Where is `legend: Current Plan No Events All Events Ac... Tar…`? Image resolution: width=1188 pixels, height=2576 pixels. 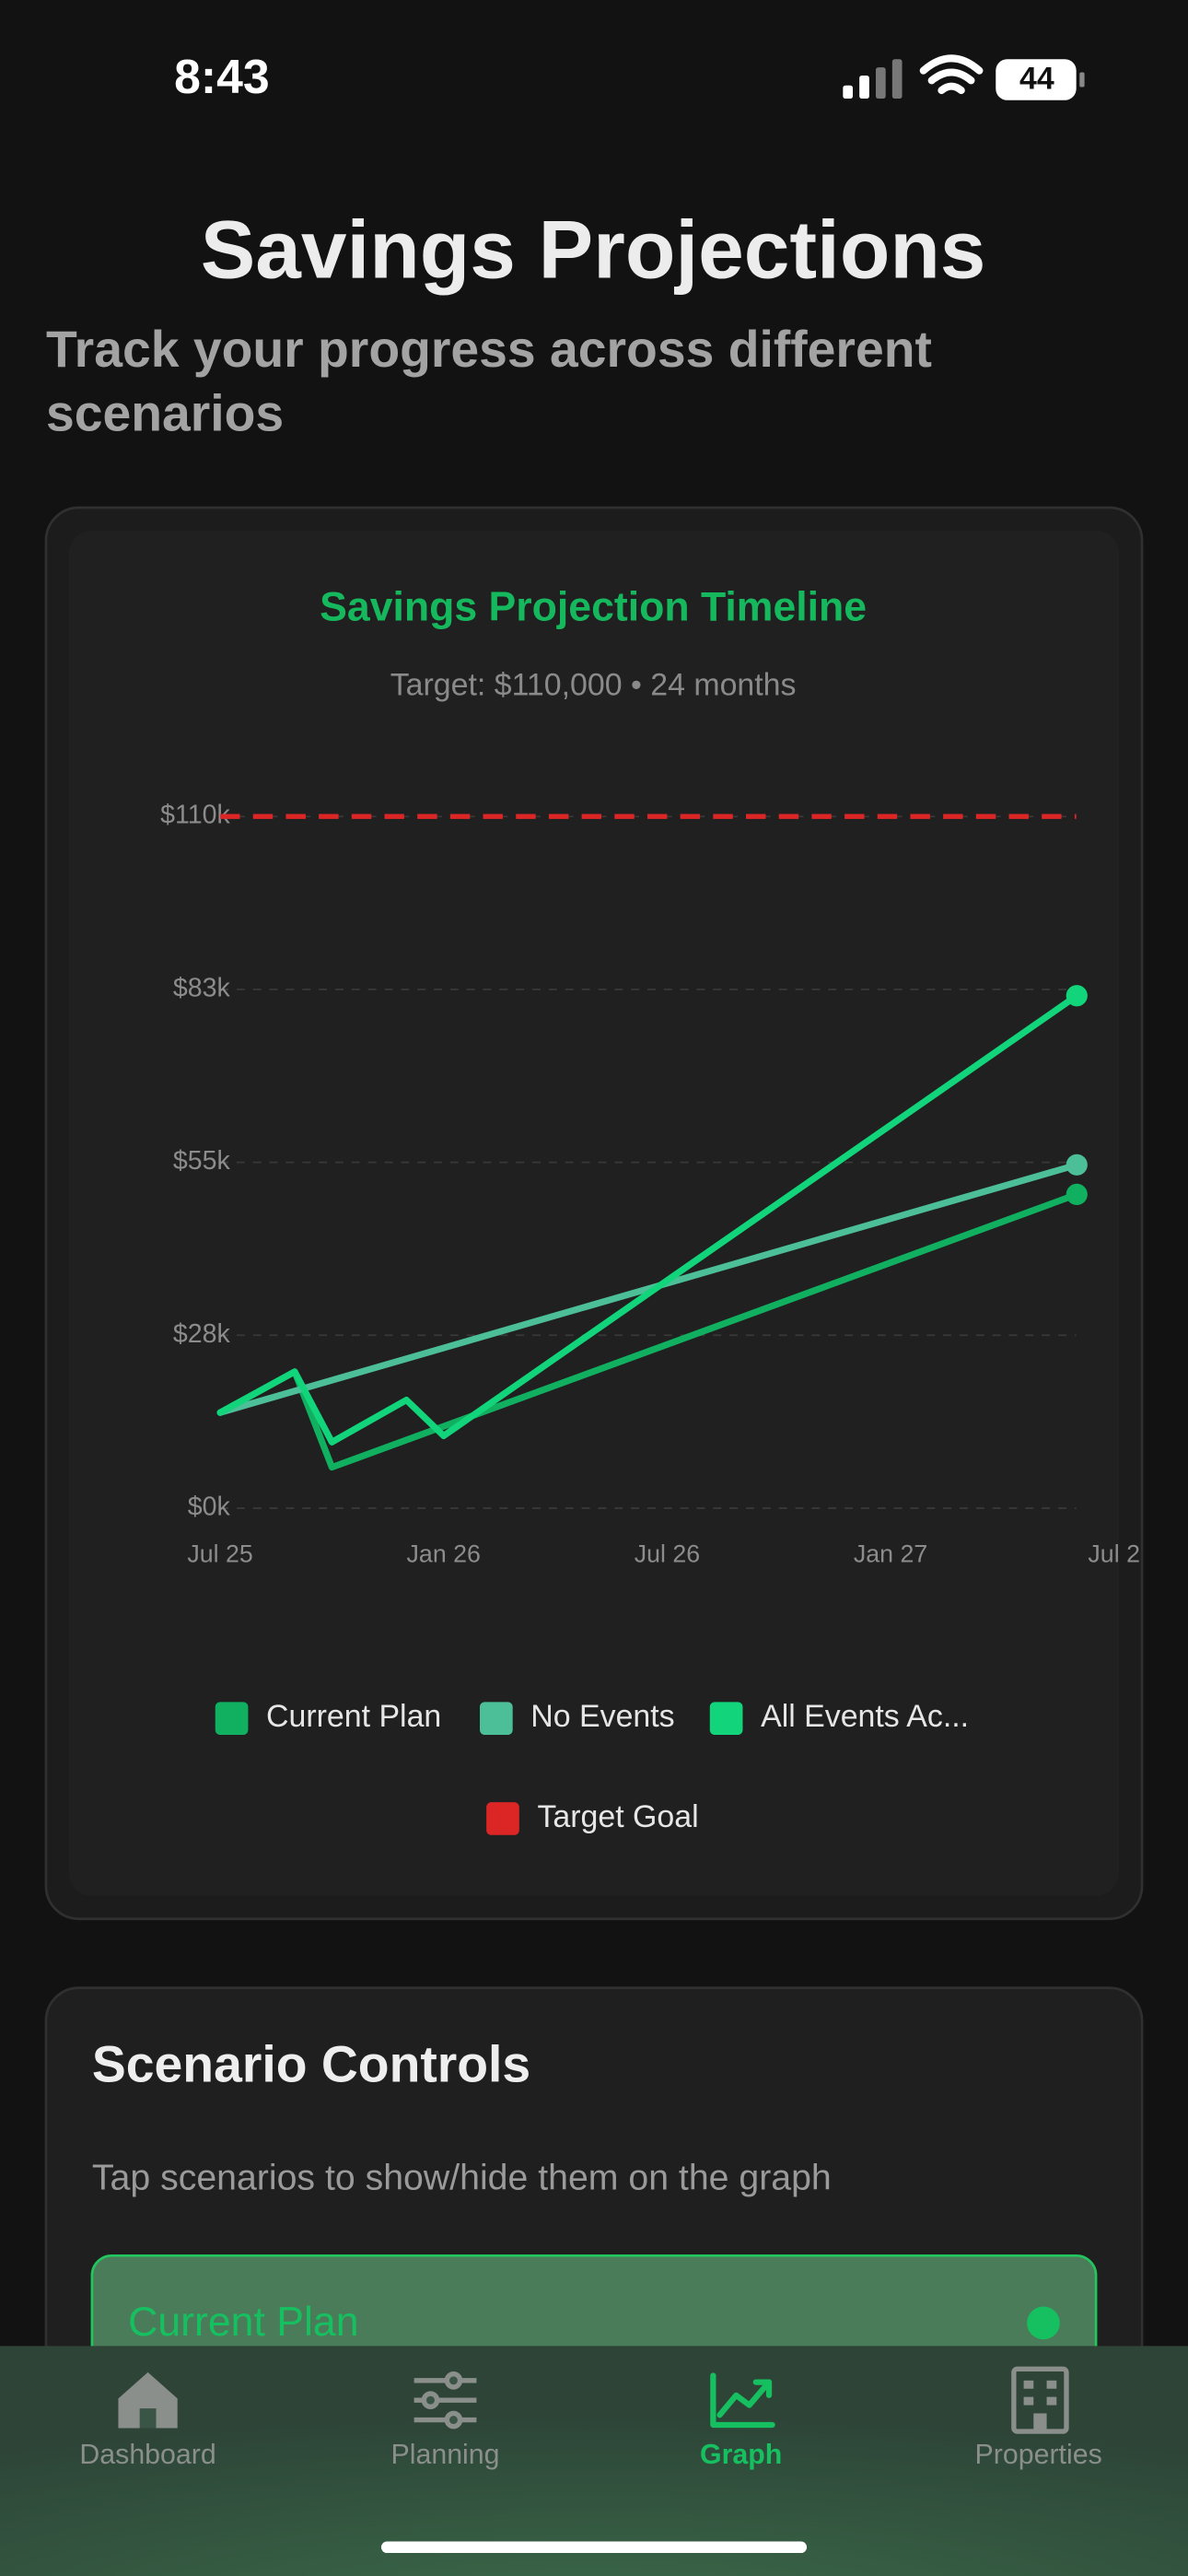
legend: Current Plan No Events All Events Ac... Tar… is located at coordinates (592, 1767).